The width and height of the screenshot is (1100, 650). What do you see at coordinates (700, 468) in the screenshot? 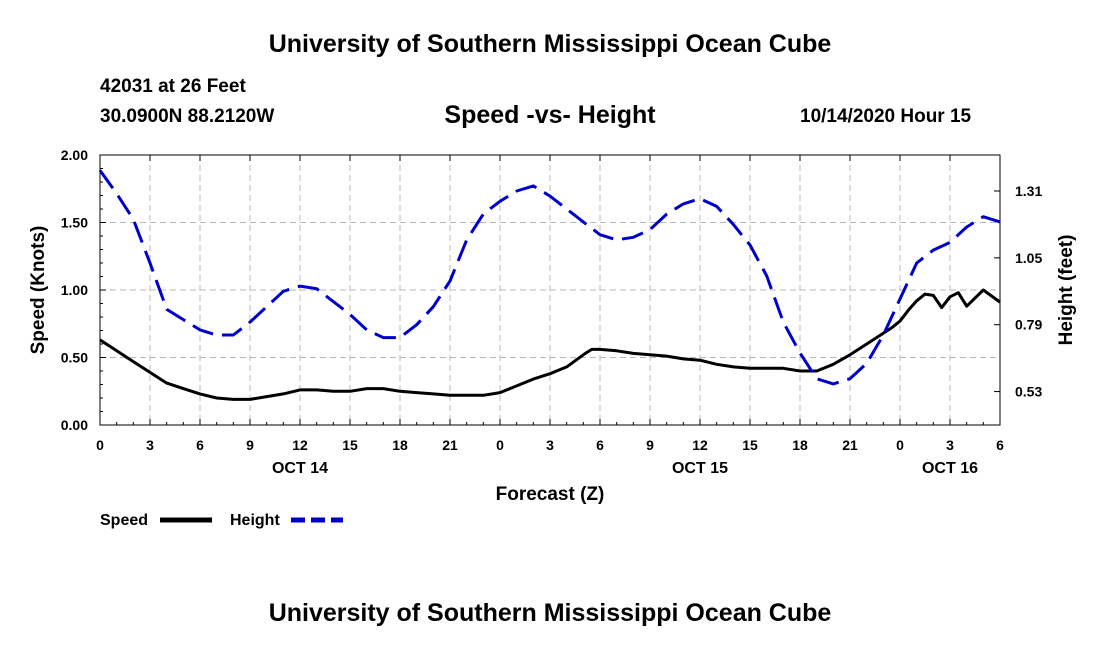
I see `x-day-label: OCT 15` at bounding box center [700, 468].